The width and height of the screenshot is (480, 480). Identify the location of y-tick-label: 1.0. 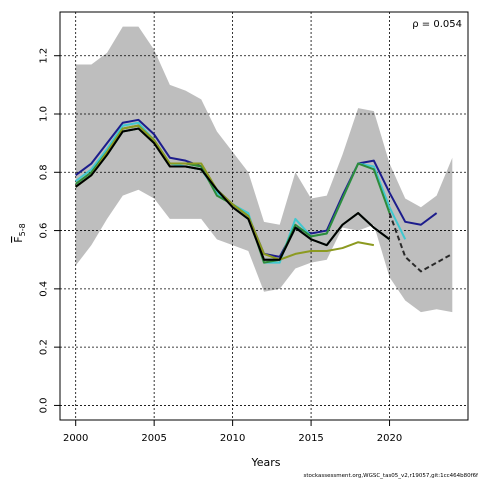
(44, 114).